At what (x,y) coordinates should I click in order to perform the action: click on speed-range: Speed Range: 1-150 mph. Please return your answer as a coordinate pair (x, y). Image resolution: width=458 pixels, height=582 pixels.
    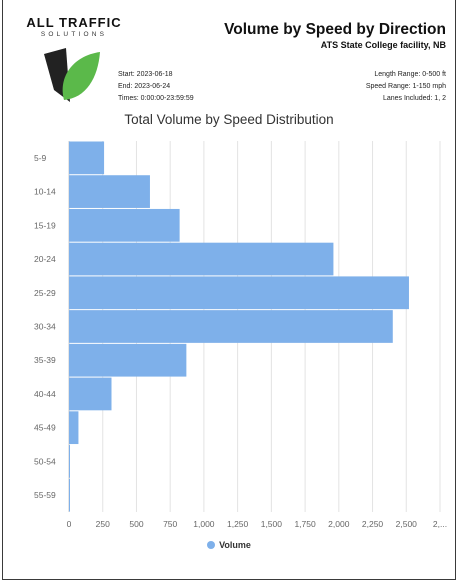
    Looking at the image, I should click on (405, 86).